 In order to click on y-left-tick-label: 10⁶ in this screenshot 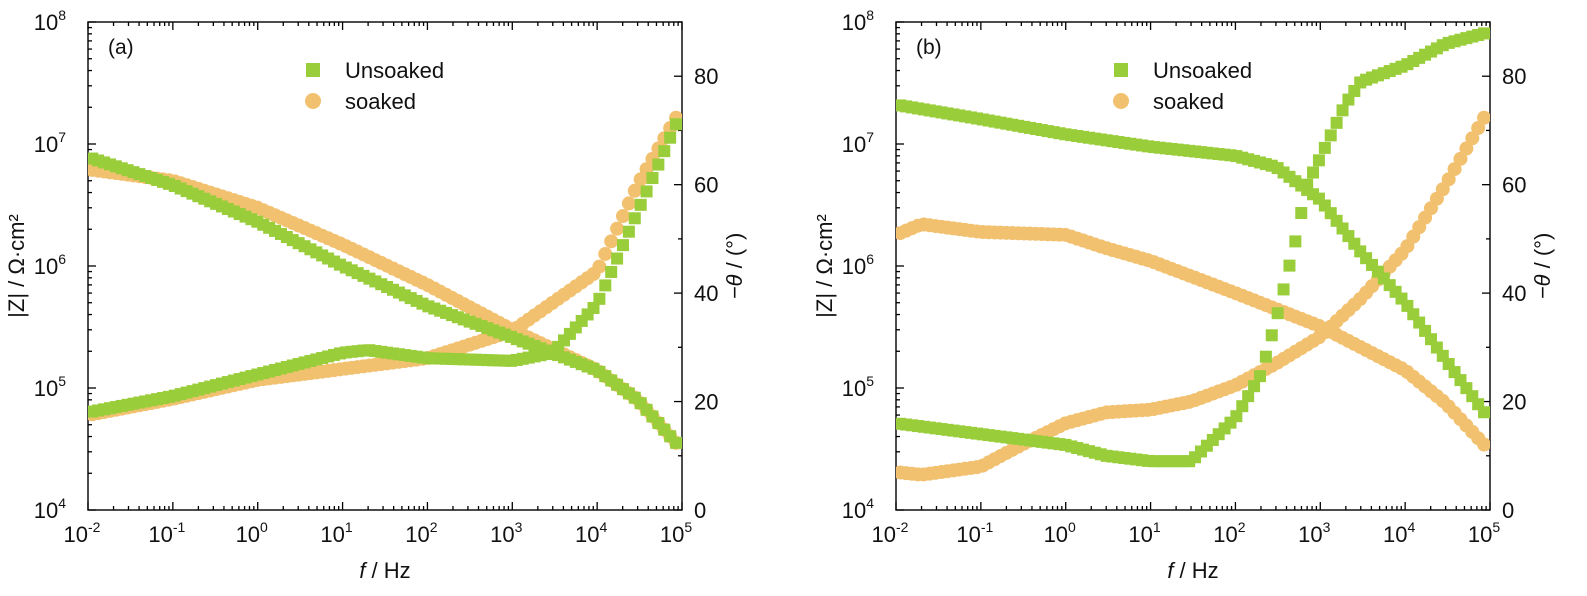, I will do `click(50, 265)`.